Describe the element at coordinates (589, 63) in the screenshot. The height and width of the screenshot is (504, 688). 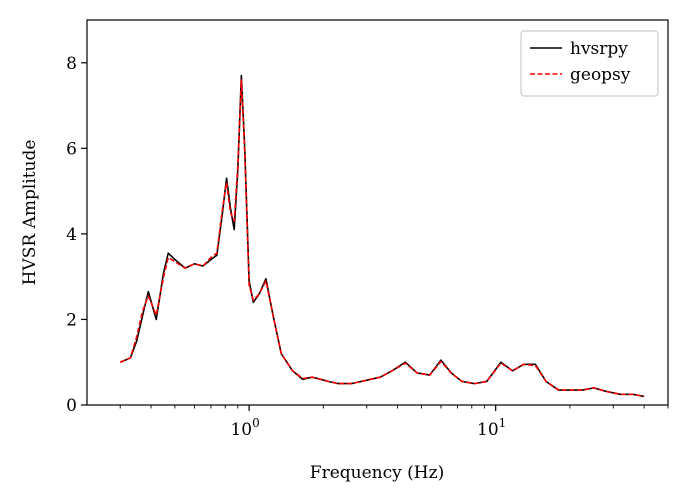
I see `legend: hvsrpy geopsy` at that location.